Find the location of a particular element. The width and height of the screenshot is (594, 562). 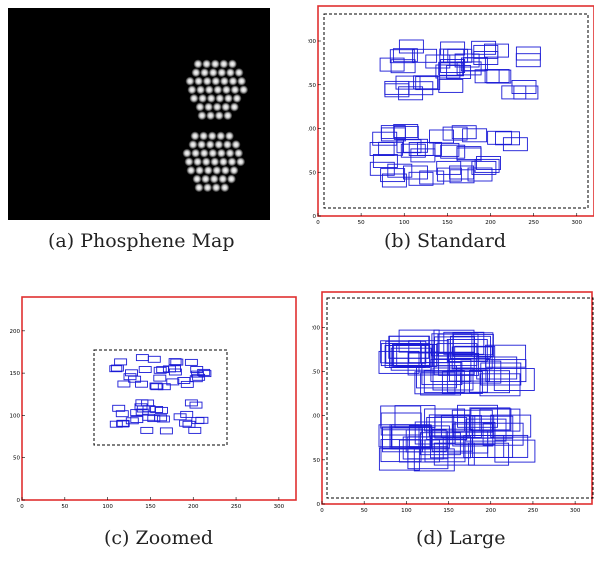

x-tick-label: 0 is located at coordinates (22, 507).